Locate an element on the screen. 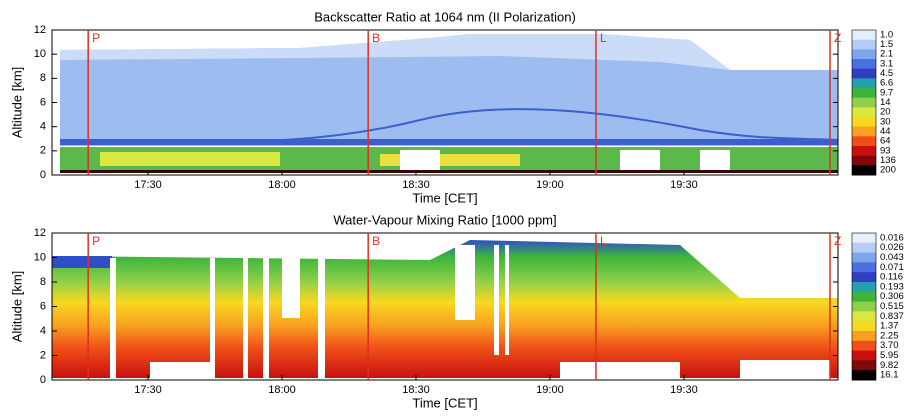 This screenshot has width=916, height=416. colorbar-label: 1.5 is located at coordinates (886, 44).